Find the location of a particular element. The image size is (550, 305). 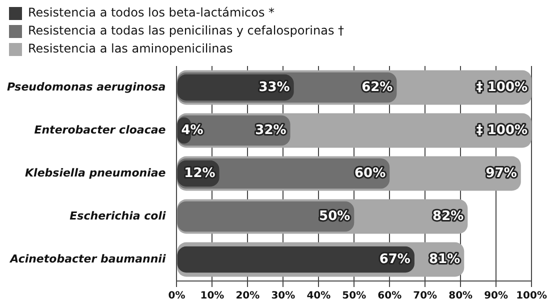

x-tick-label: 30% is located at coordinates (283, 296).